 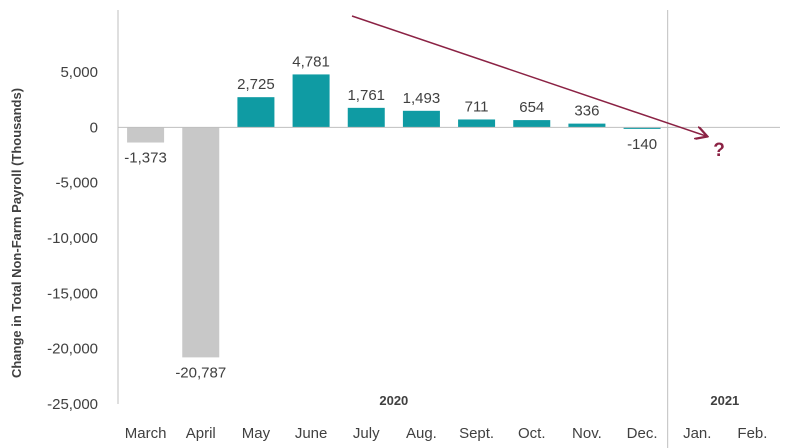 What do you see at coordinates (72, 293) in the screenshot?
I see `y-tick-label: -15,000` at bounding box center [72, 293].